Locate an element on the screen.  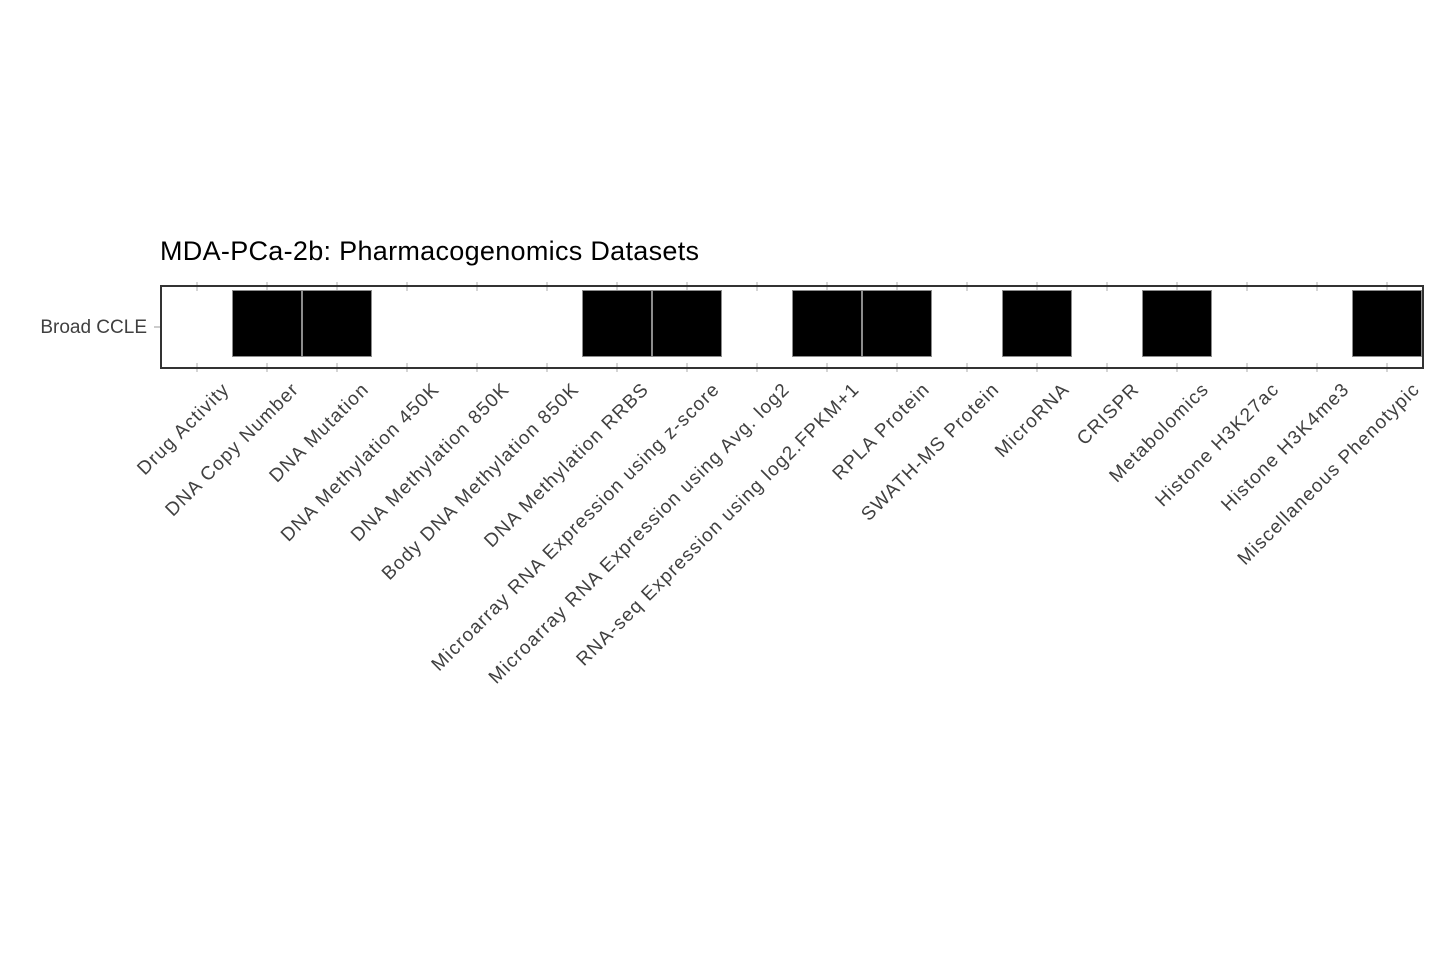
x-axis-label: DNA Copy Number is located at coordinates (233, 450).